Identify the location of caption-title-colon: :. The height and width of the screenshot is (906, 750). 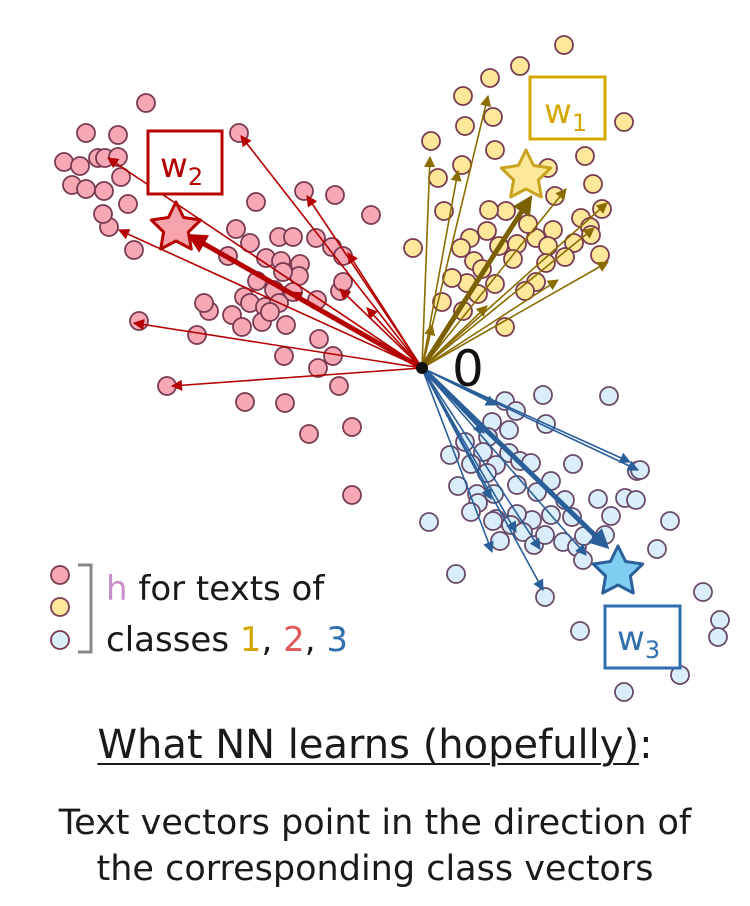
(646, 745).